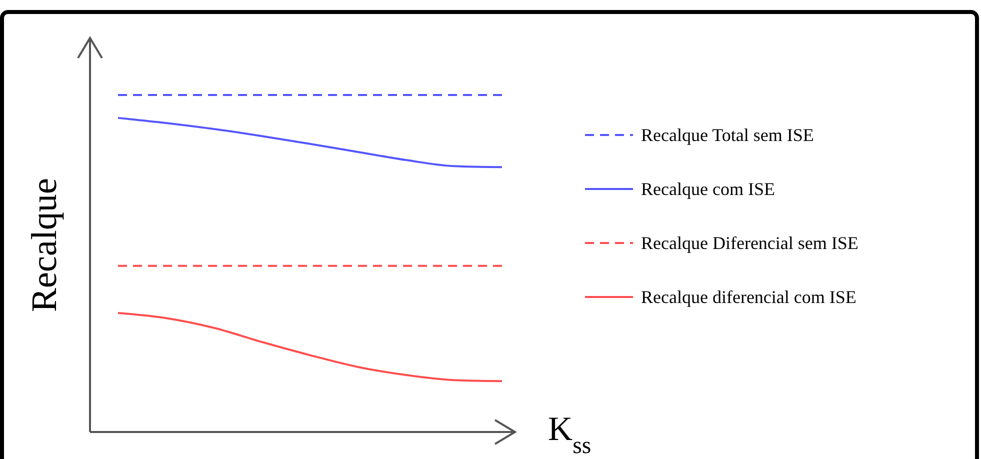  What do you see at coordinates (748, 297) in the screenshot?
I see `legend-label: Recalque diferencial com ISE` at bounding box center [748, 297].